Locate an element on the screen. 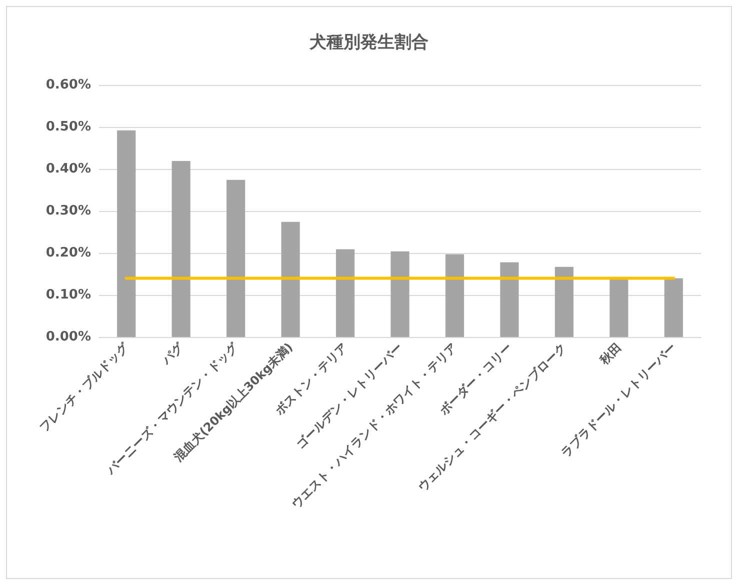 This screenshot has height=587, width=740. y-tick-label: 0.00% is located at coordinates (68, 337).